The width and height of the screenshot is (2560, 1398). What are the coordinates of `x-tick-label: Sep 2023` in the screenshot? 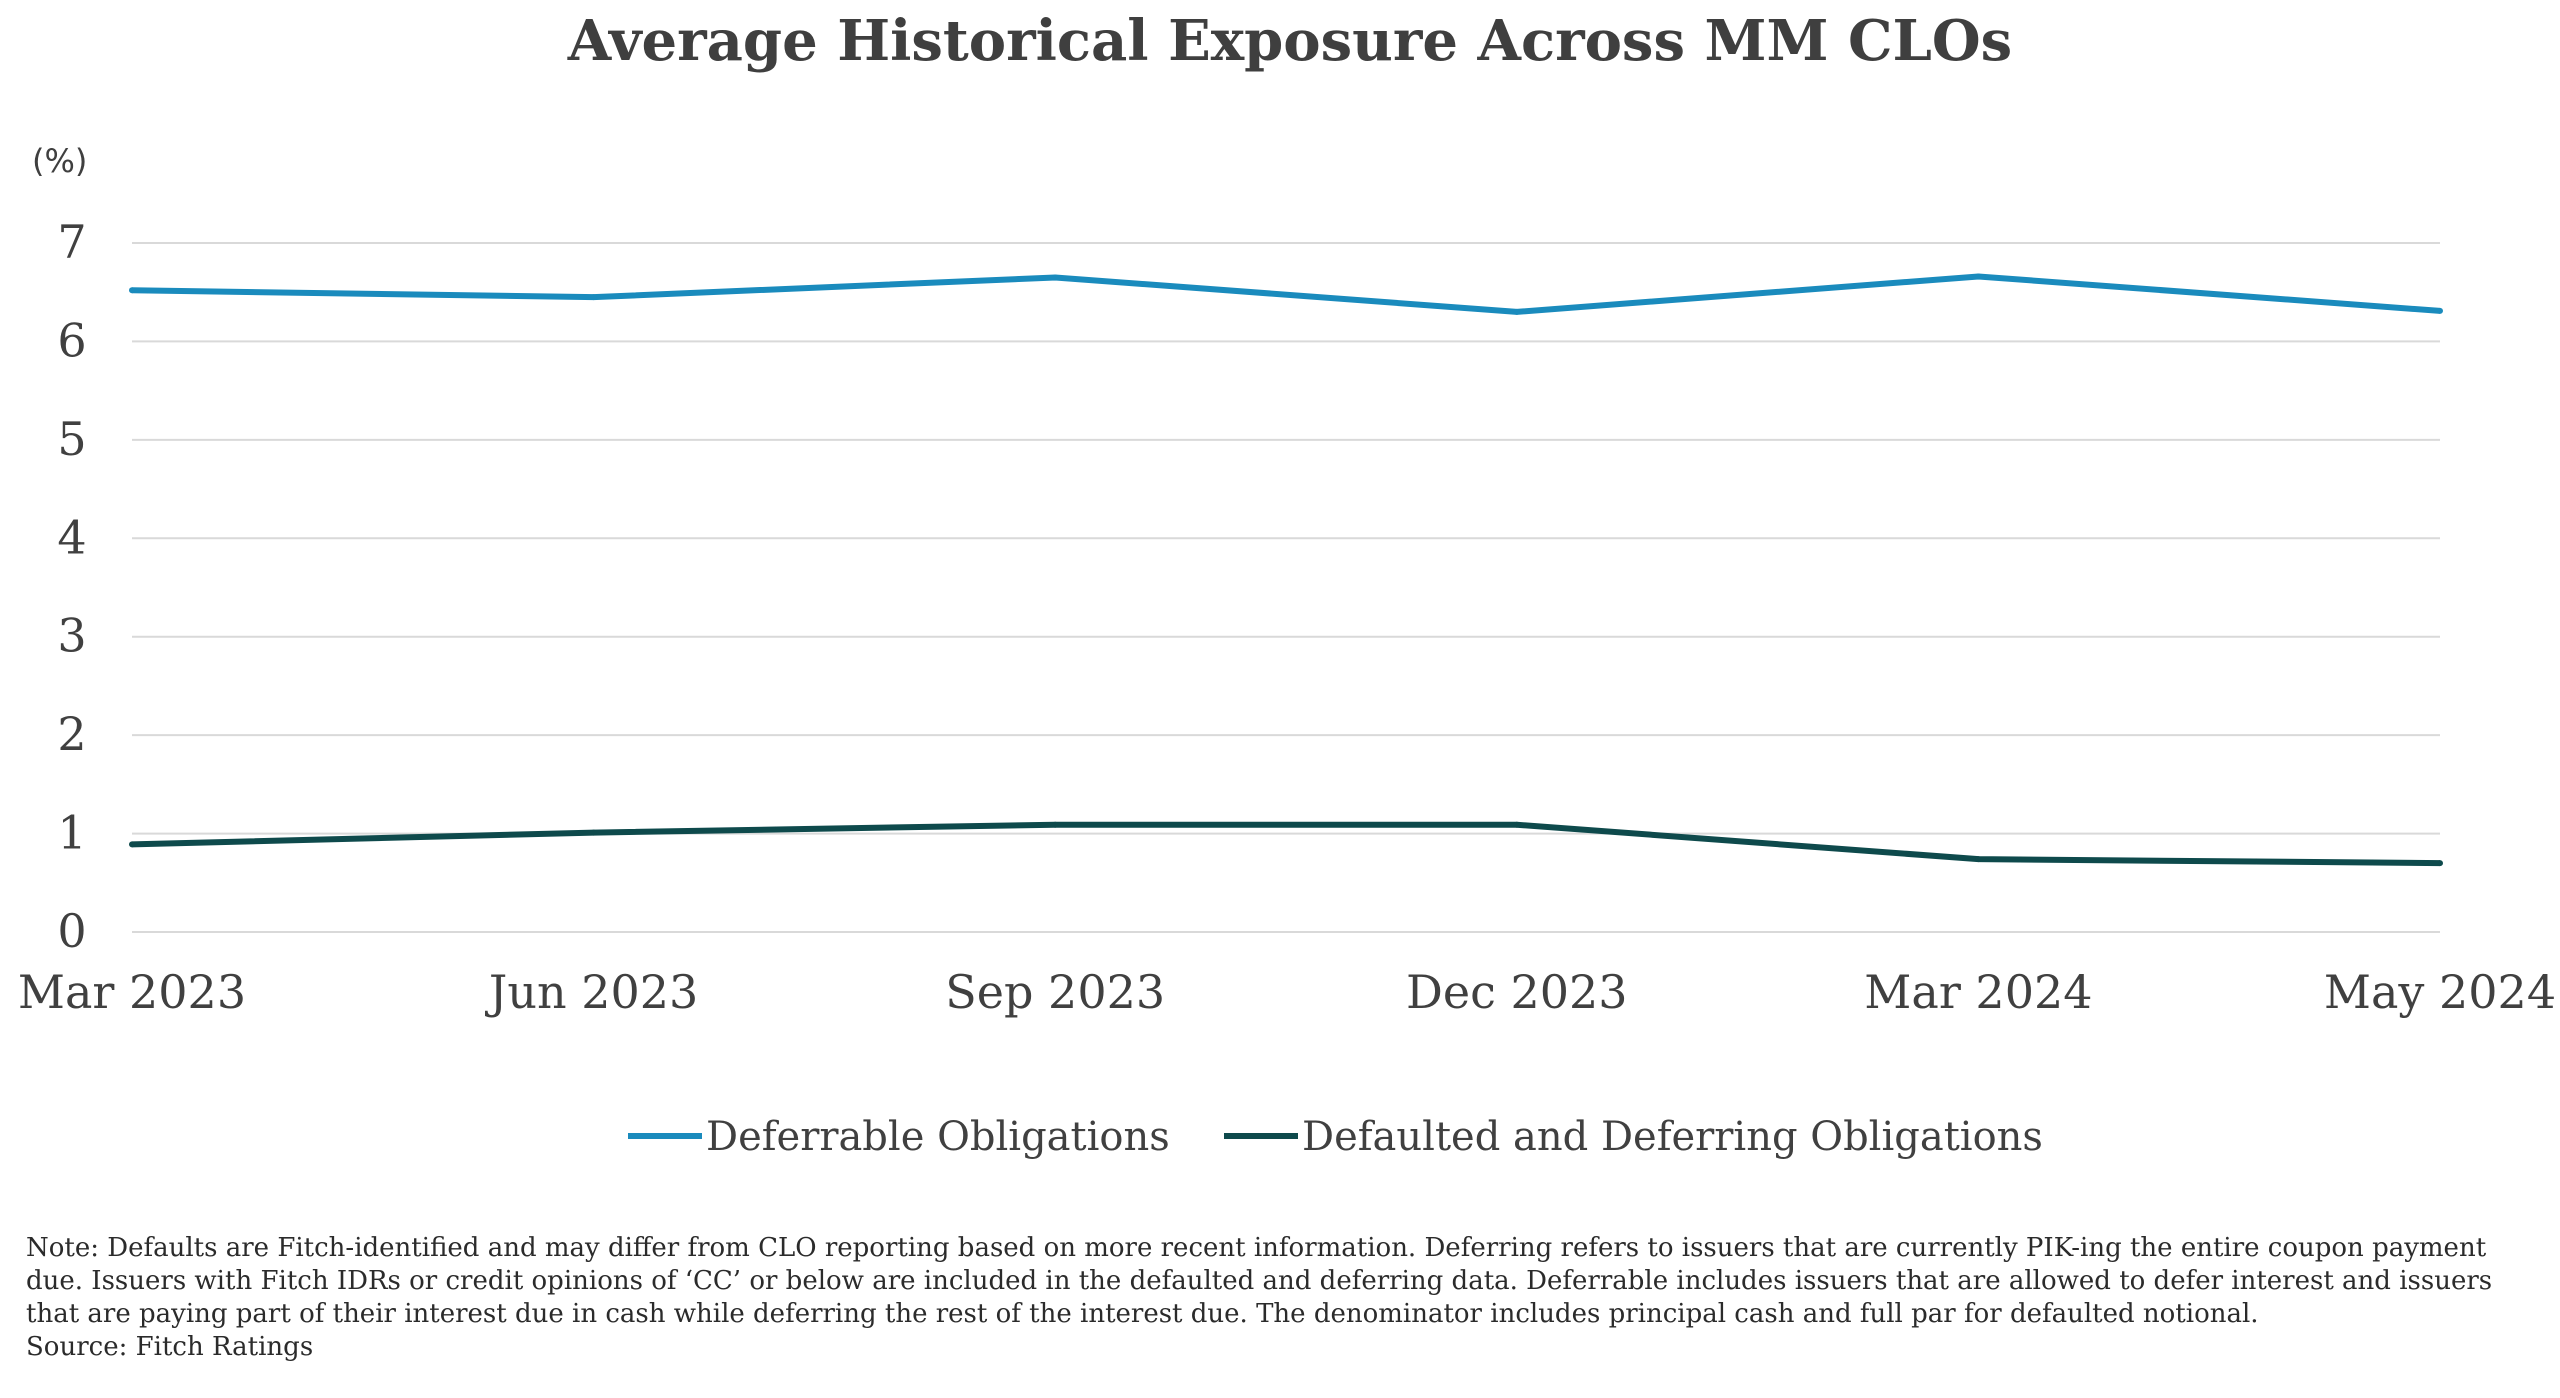 It's located at (1055, 992).